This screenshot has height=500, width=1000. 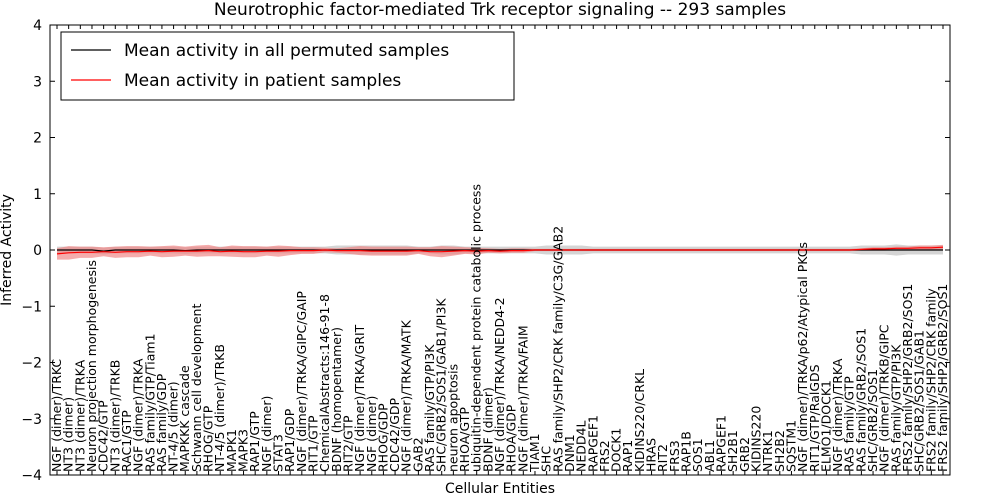 I want to click on category-label: NT-4/5 (dimer)/TRKB, so click(x=219, y=408).